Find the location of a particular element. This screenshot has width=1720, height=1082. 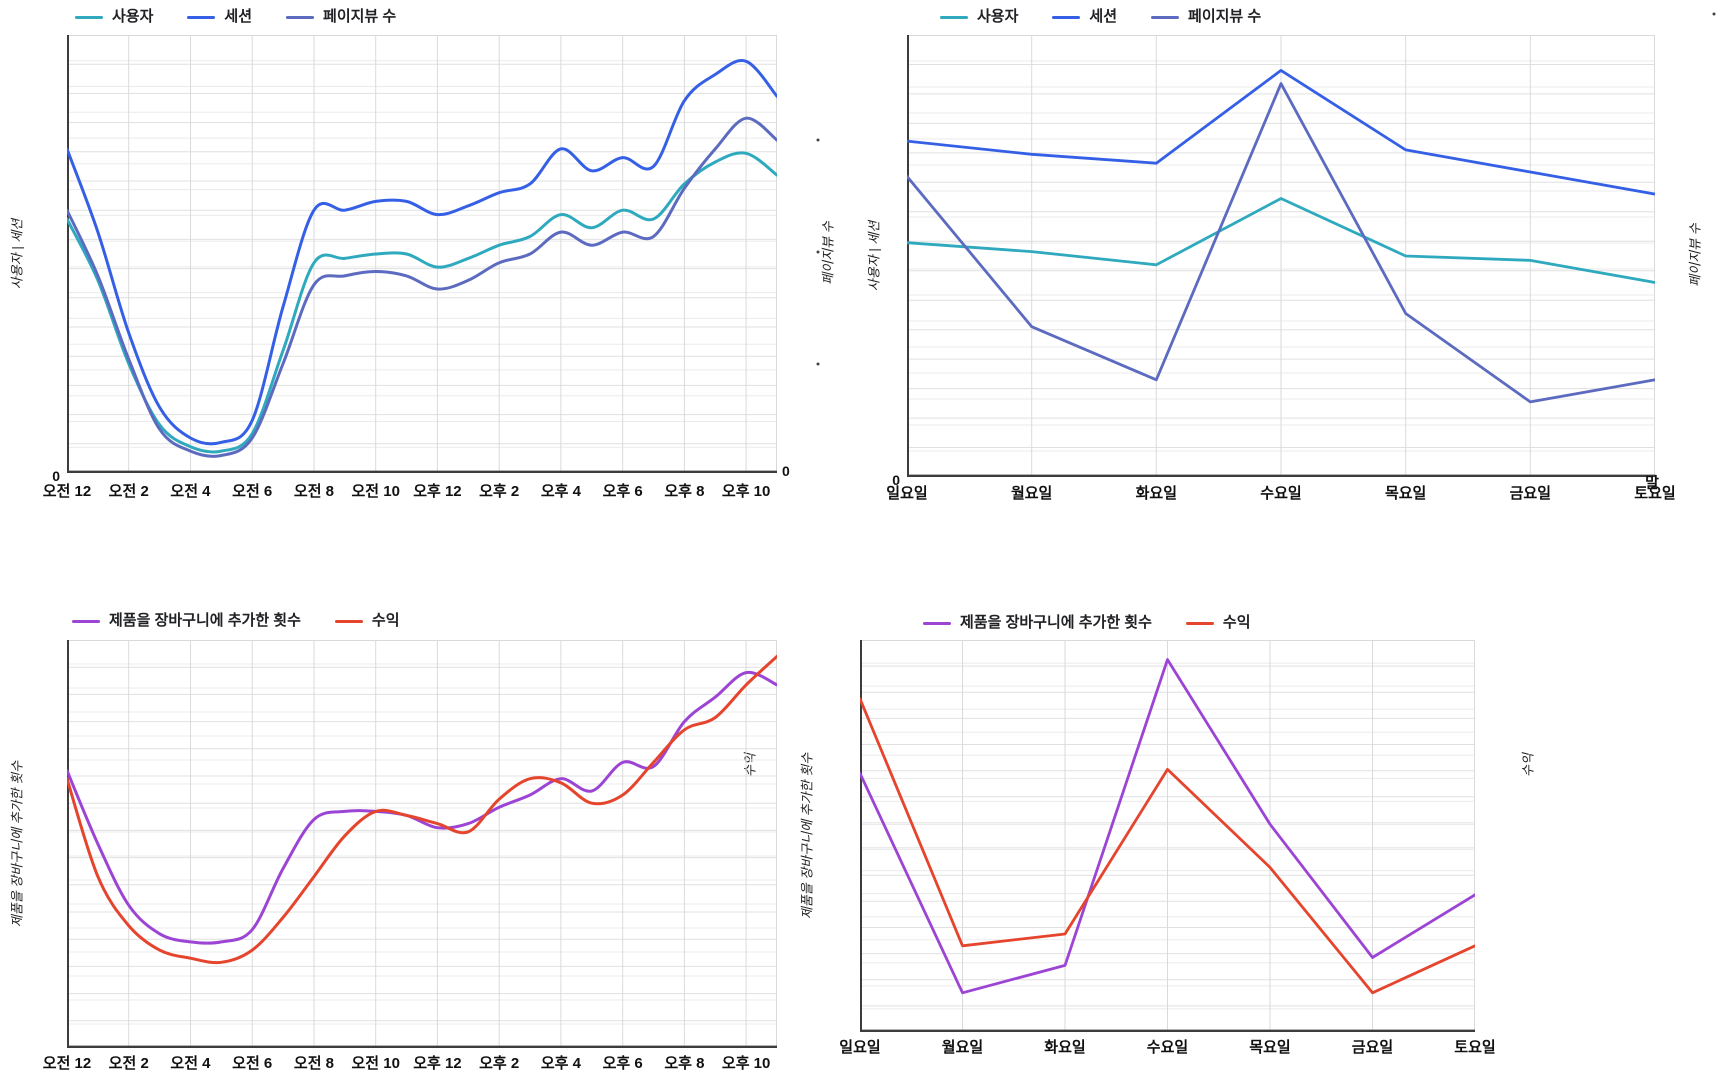

y-axis-title-pageviews: 페이지뷰 수 is located at coordinates (1695, 255).